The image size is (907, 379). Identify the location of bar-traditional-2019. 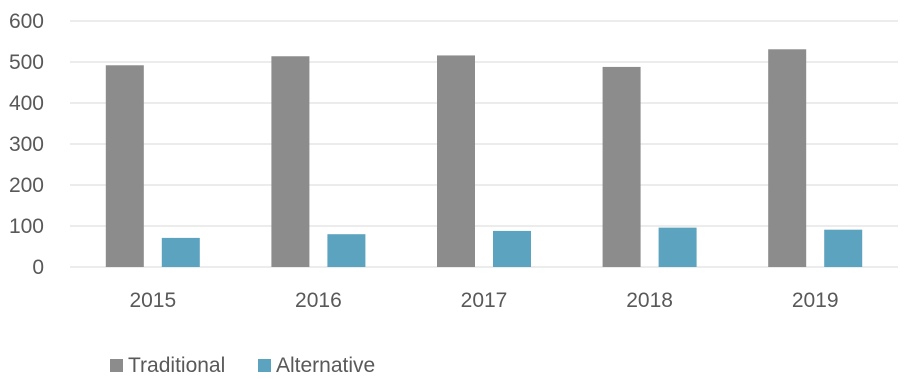
(787, 158).